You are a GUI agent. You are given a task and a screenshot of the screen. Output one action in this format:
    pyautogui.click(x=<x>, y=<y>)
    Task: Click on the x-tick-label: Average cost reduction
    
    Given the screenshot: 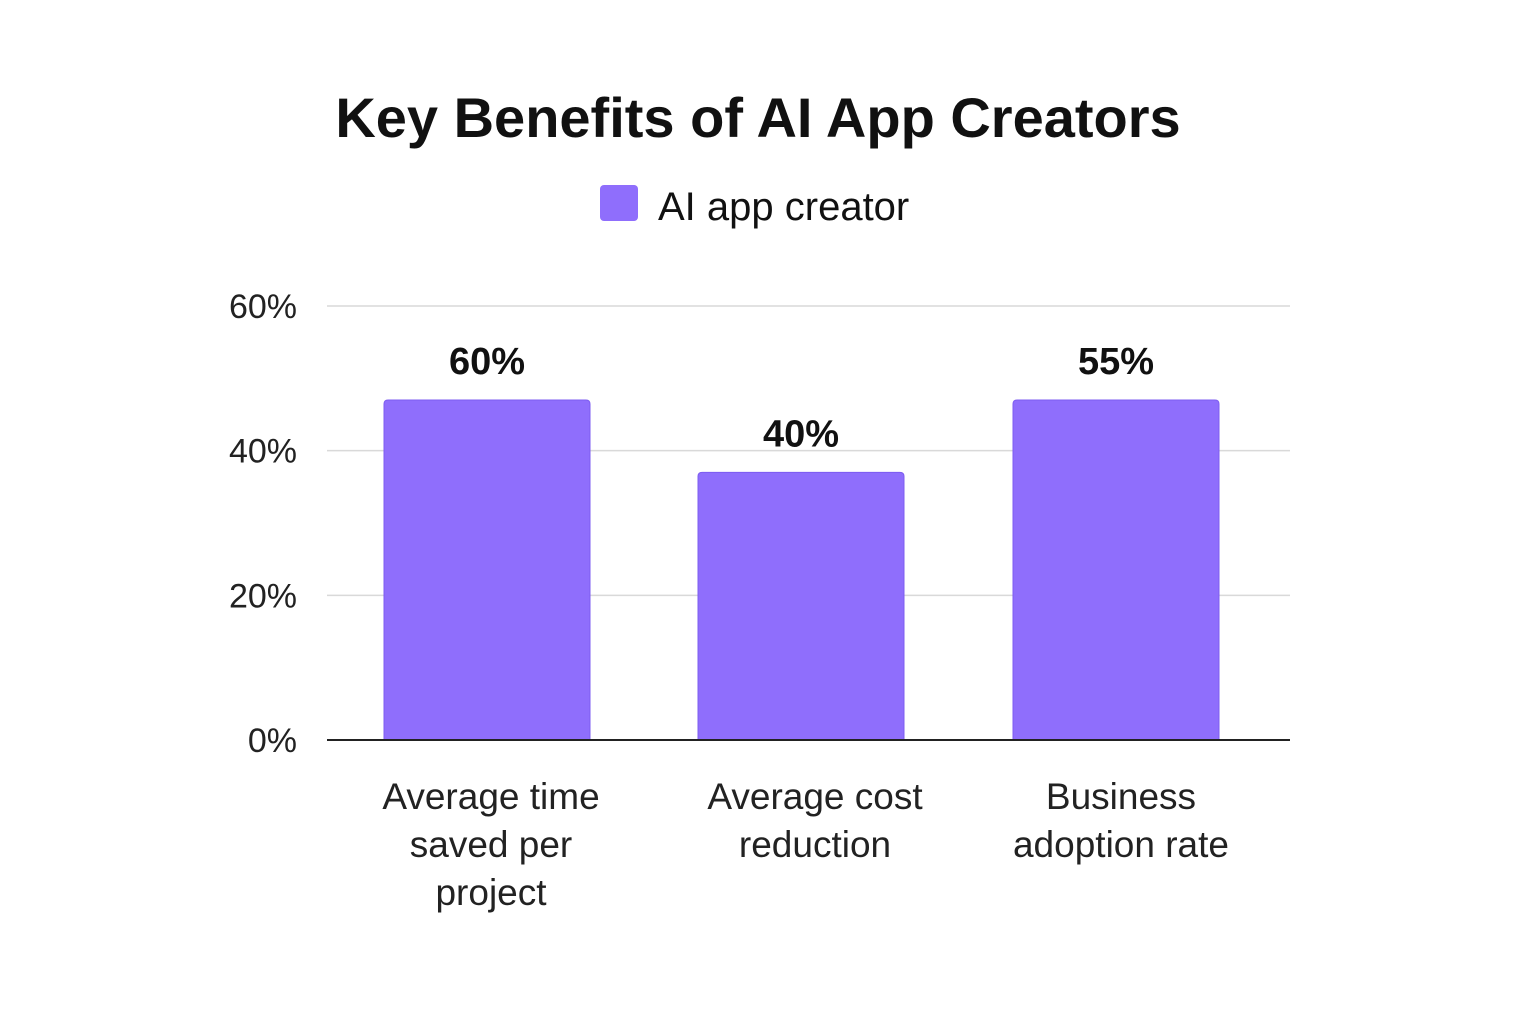 What is the action you would take?
    pyautogui.click(x=815, y=820)
    